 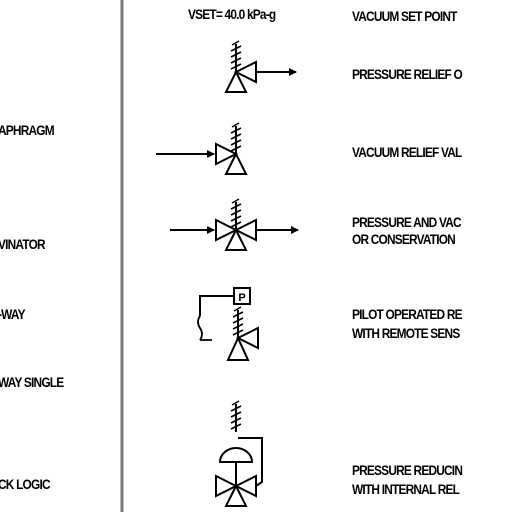 I want to click on left-label-way-single: WAY SINGLE, so click(x=32, y=382).